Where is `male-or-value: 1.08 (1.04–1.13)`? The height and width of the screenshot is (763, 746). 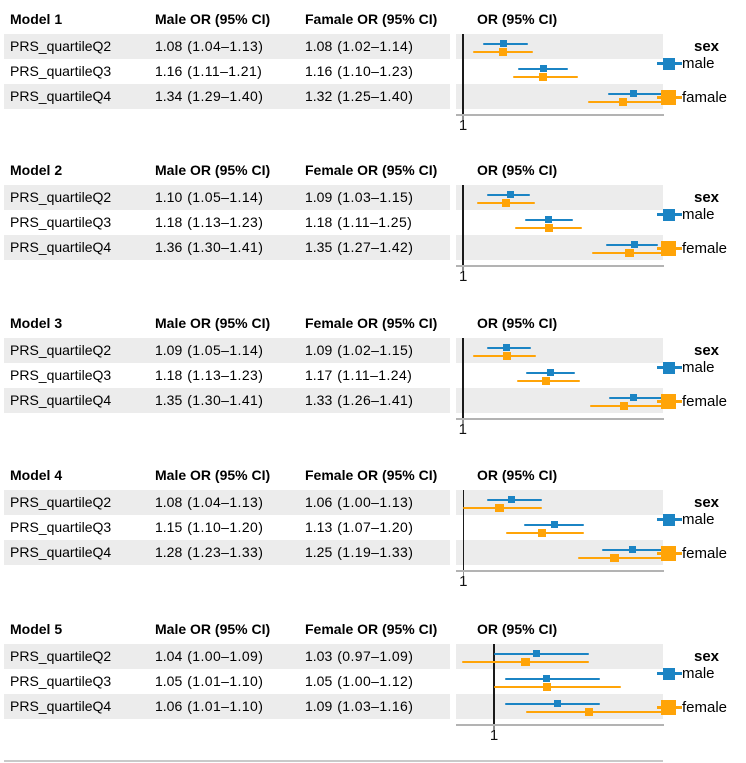
male-or-value: 1.08 (1.04–1.13) is located at coordinates (209, 502).